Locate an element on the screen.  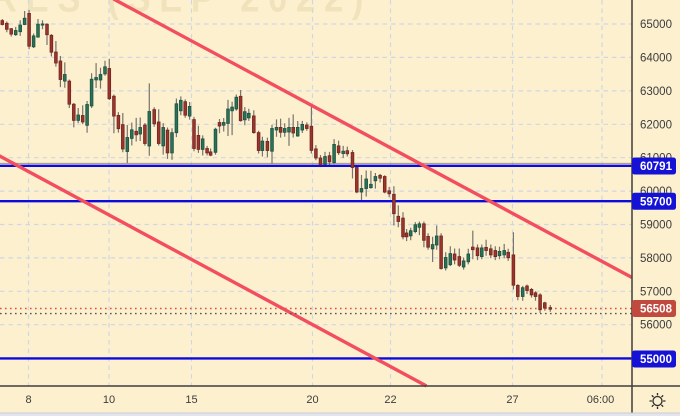
svg-text: 63000 is located at coordinates (656, 92).